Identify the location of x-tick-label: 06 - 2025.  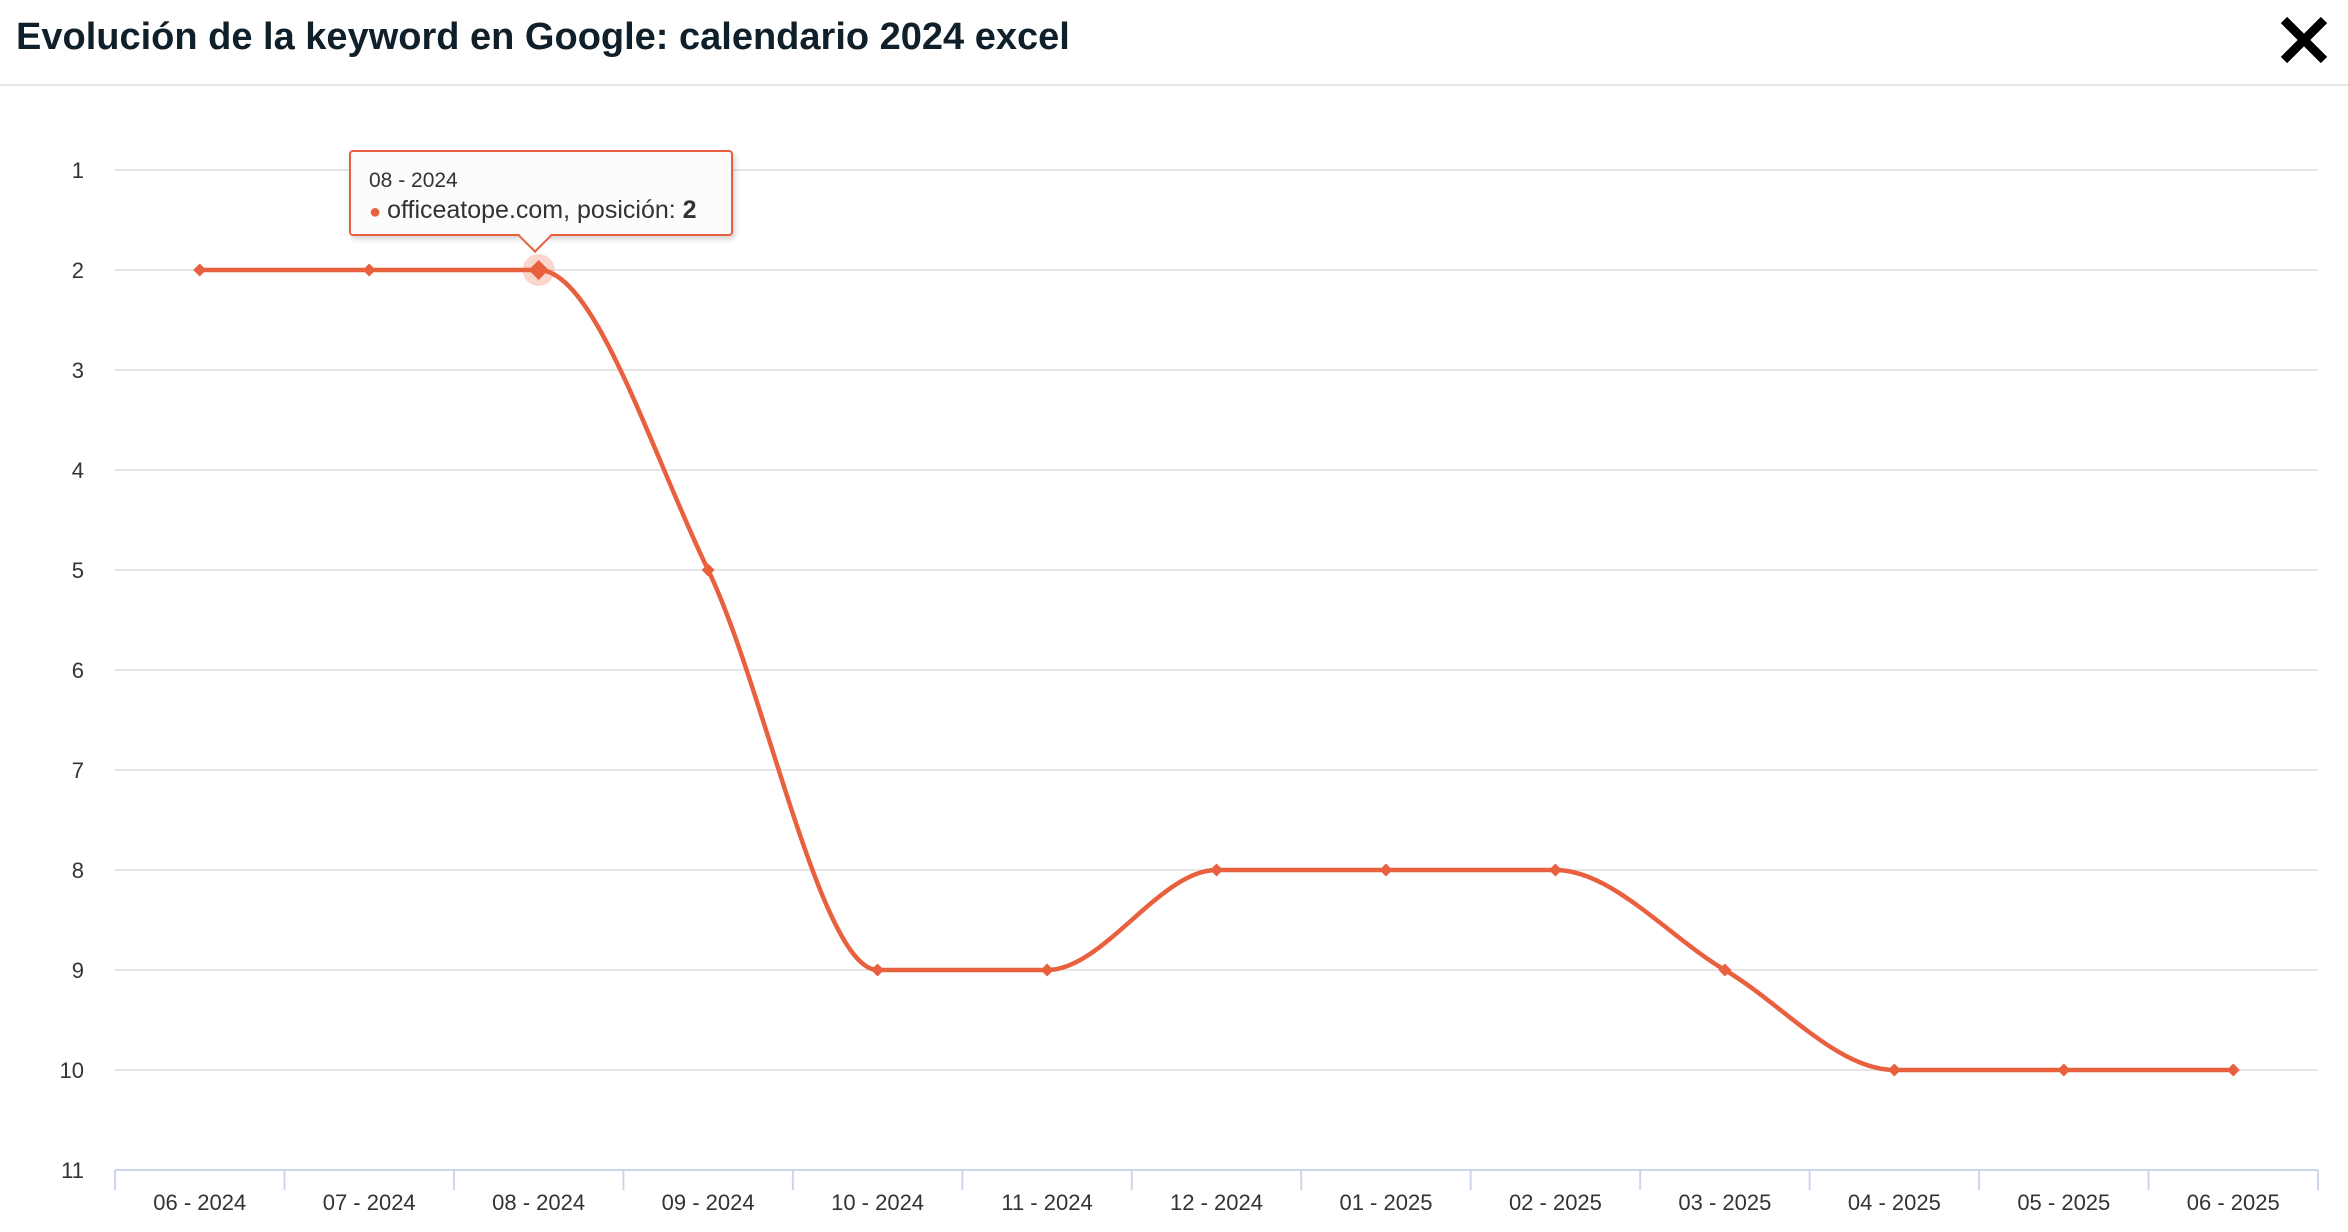
(2233, 1202).